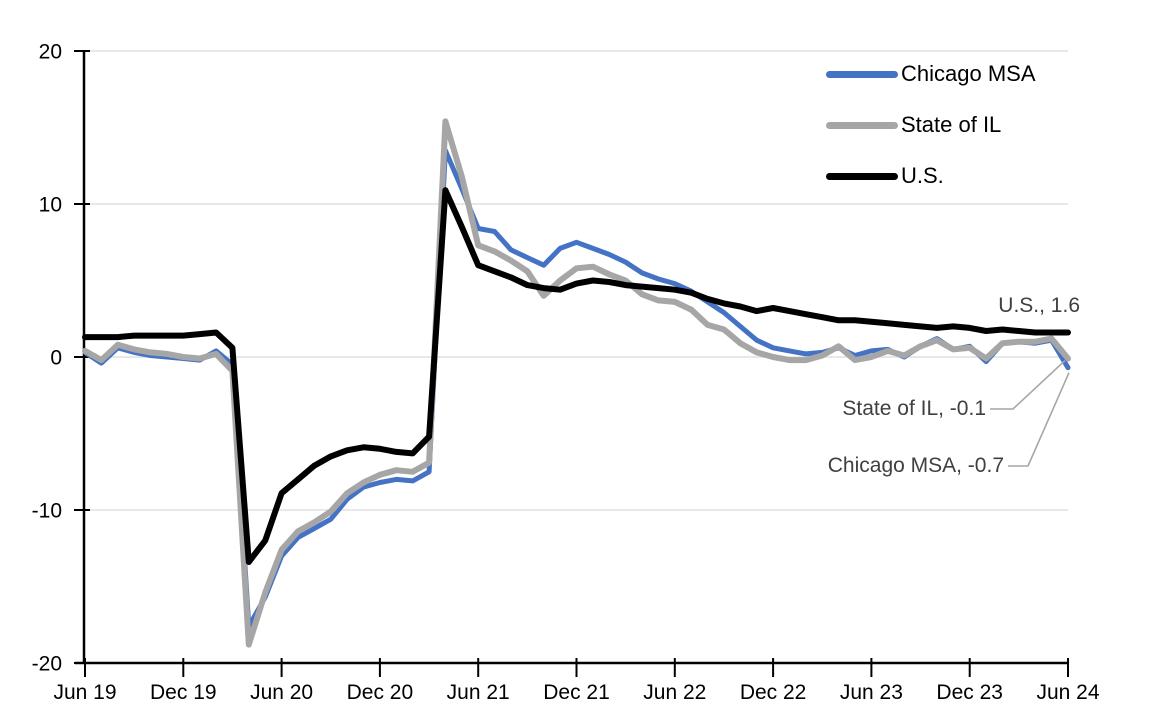 The height and width of the screenshot is (715, 1152). Describe the element at coordinates (47, 511) in the screenshot. I see `y-axis-tick-label: -10` at that location.